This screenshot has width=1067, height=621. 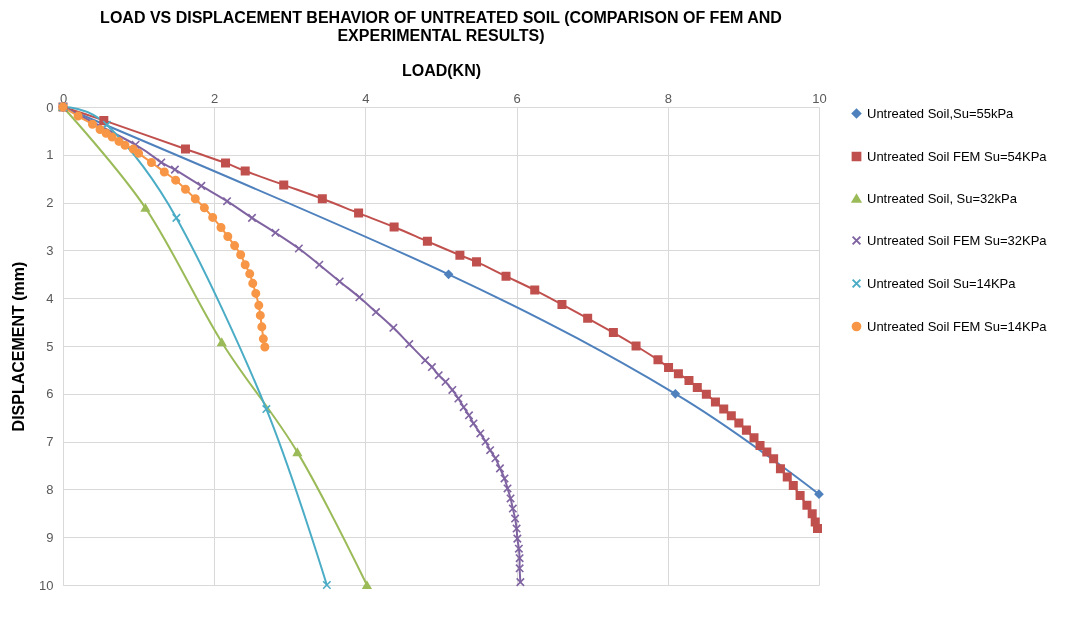 What do you see at coordinates (19, 346) in the screenshot?
I see `y-axis-title: DISPLACEMENT (mm)` at bounding box center [19, 346].